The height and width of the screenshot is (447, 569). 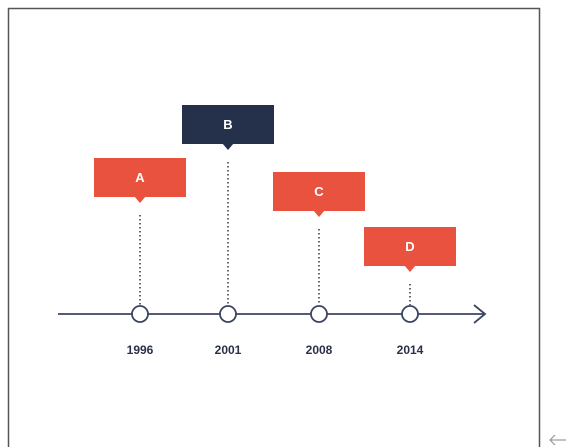 I want to click on event-label: B, so click(x=227, y=124).